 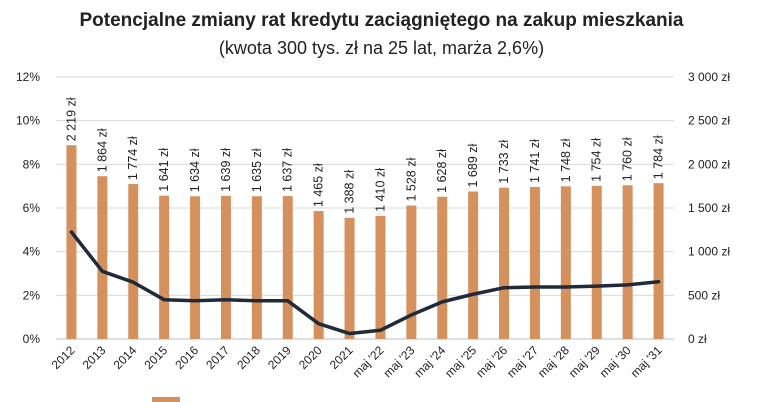 What do you see at coordinates (217, 357) in the screenshot?
I see `x-tick-label: 2017` at bounding box center [217, 357].